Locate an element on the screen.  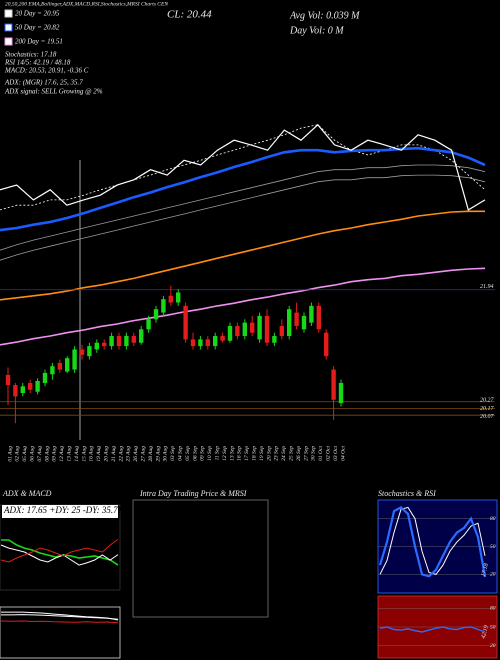
adx-panel is located at coordinates (60, 547).